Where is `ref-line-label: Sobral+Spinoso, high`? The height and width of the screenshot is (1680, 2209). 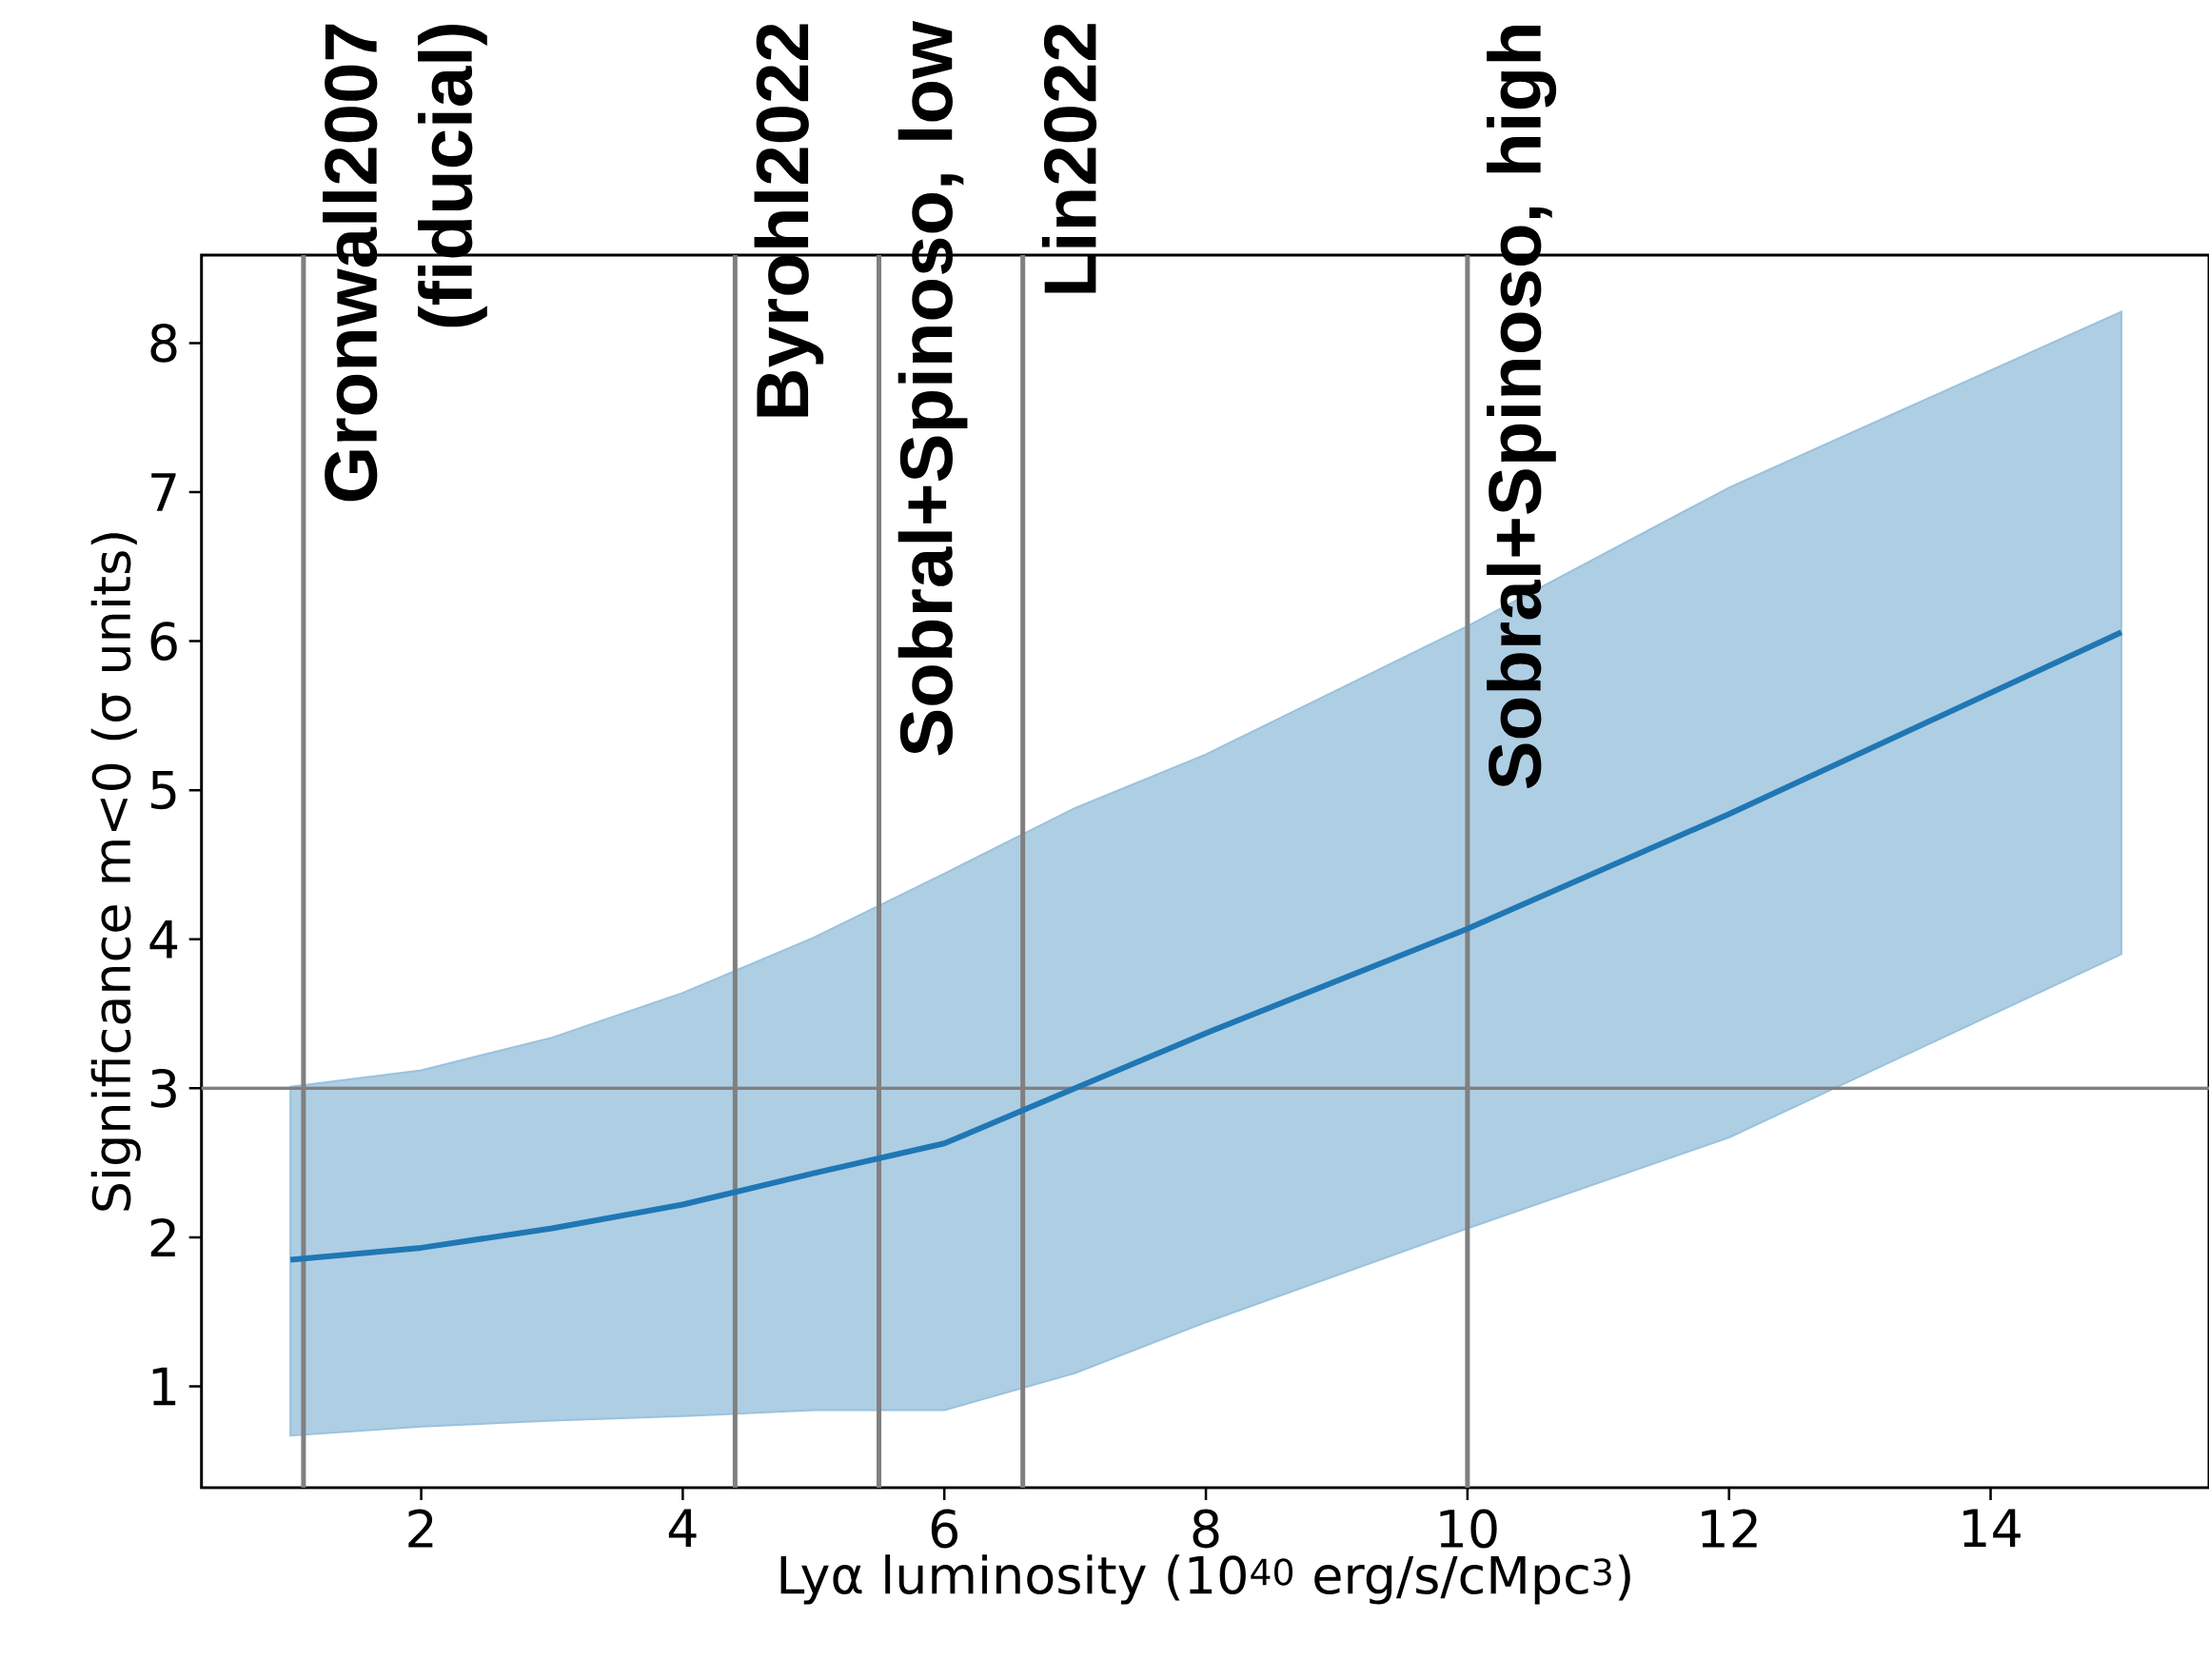
ref-line-label: Sobral+Spinoso, high is located at coordinates (1522, 407).